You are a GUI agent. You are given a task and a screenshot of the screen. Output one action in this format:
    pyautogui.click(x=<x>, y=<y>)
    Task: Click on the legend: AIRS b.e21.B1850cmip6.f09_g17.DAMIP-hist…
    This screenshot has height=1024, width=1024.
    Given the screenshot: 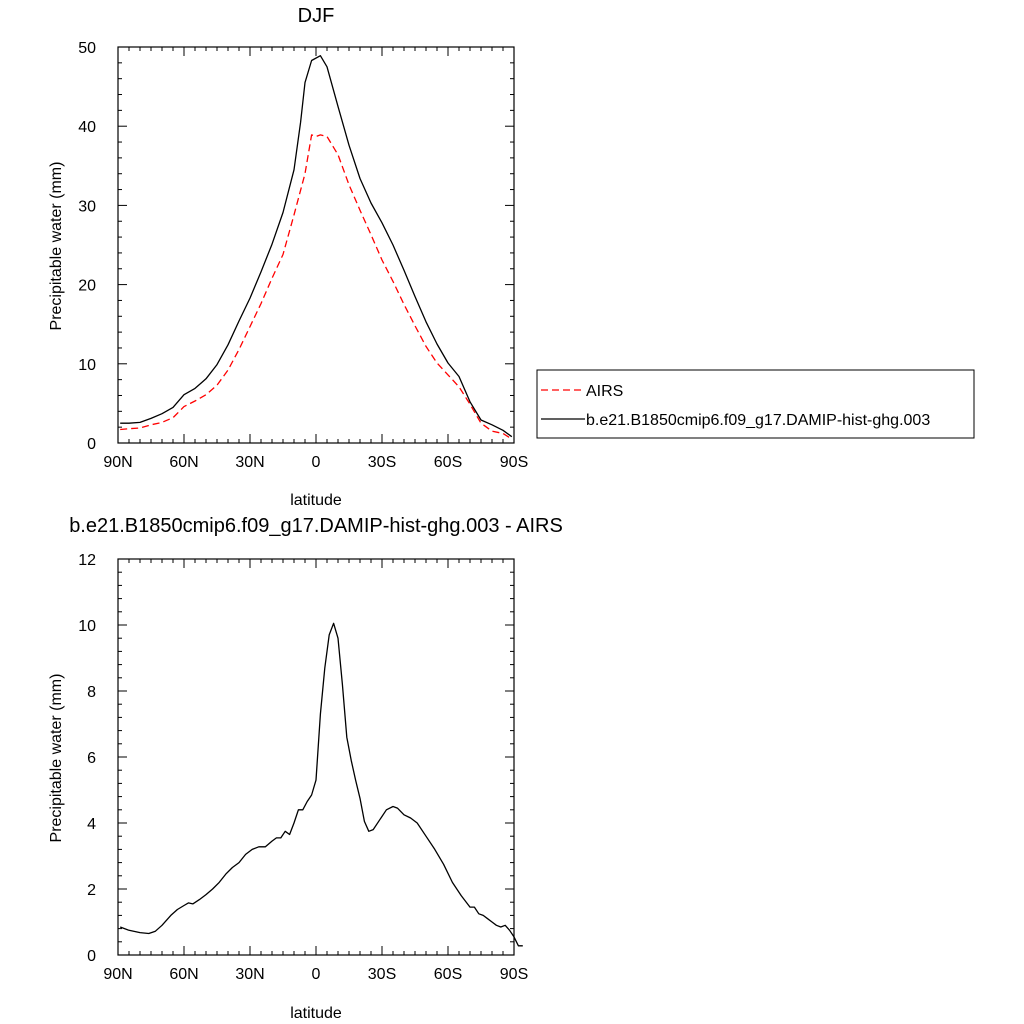 What is the action you would take?
    pyautogui.click(x=755, y=404)
    